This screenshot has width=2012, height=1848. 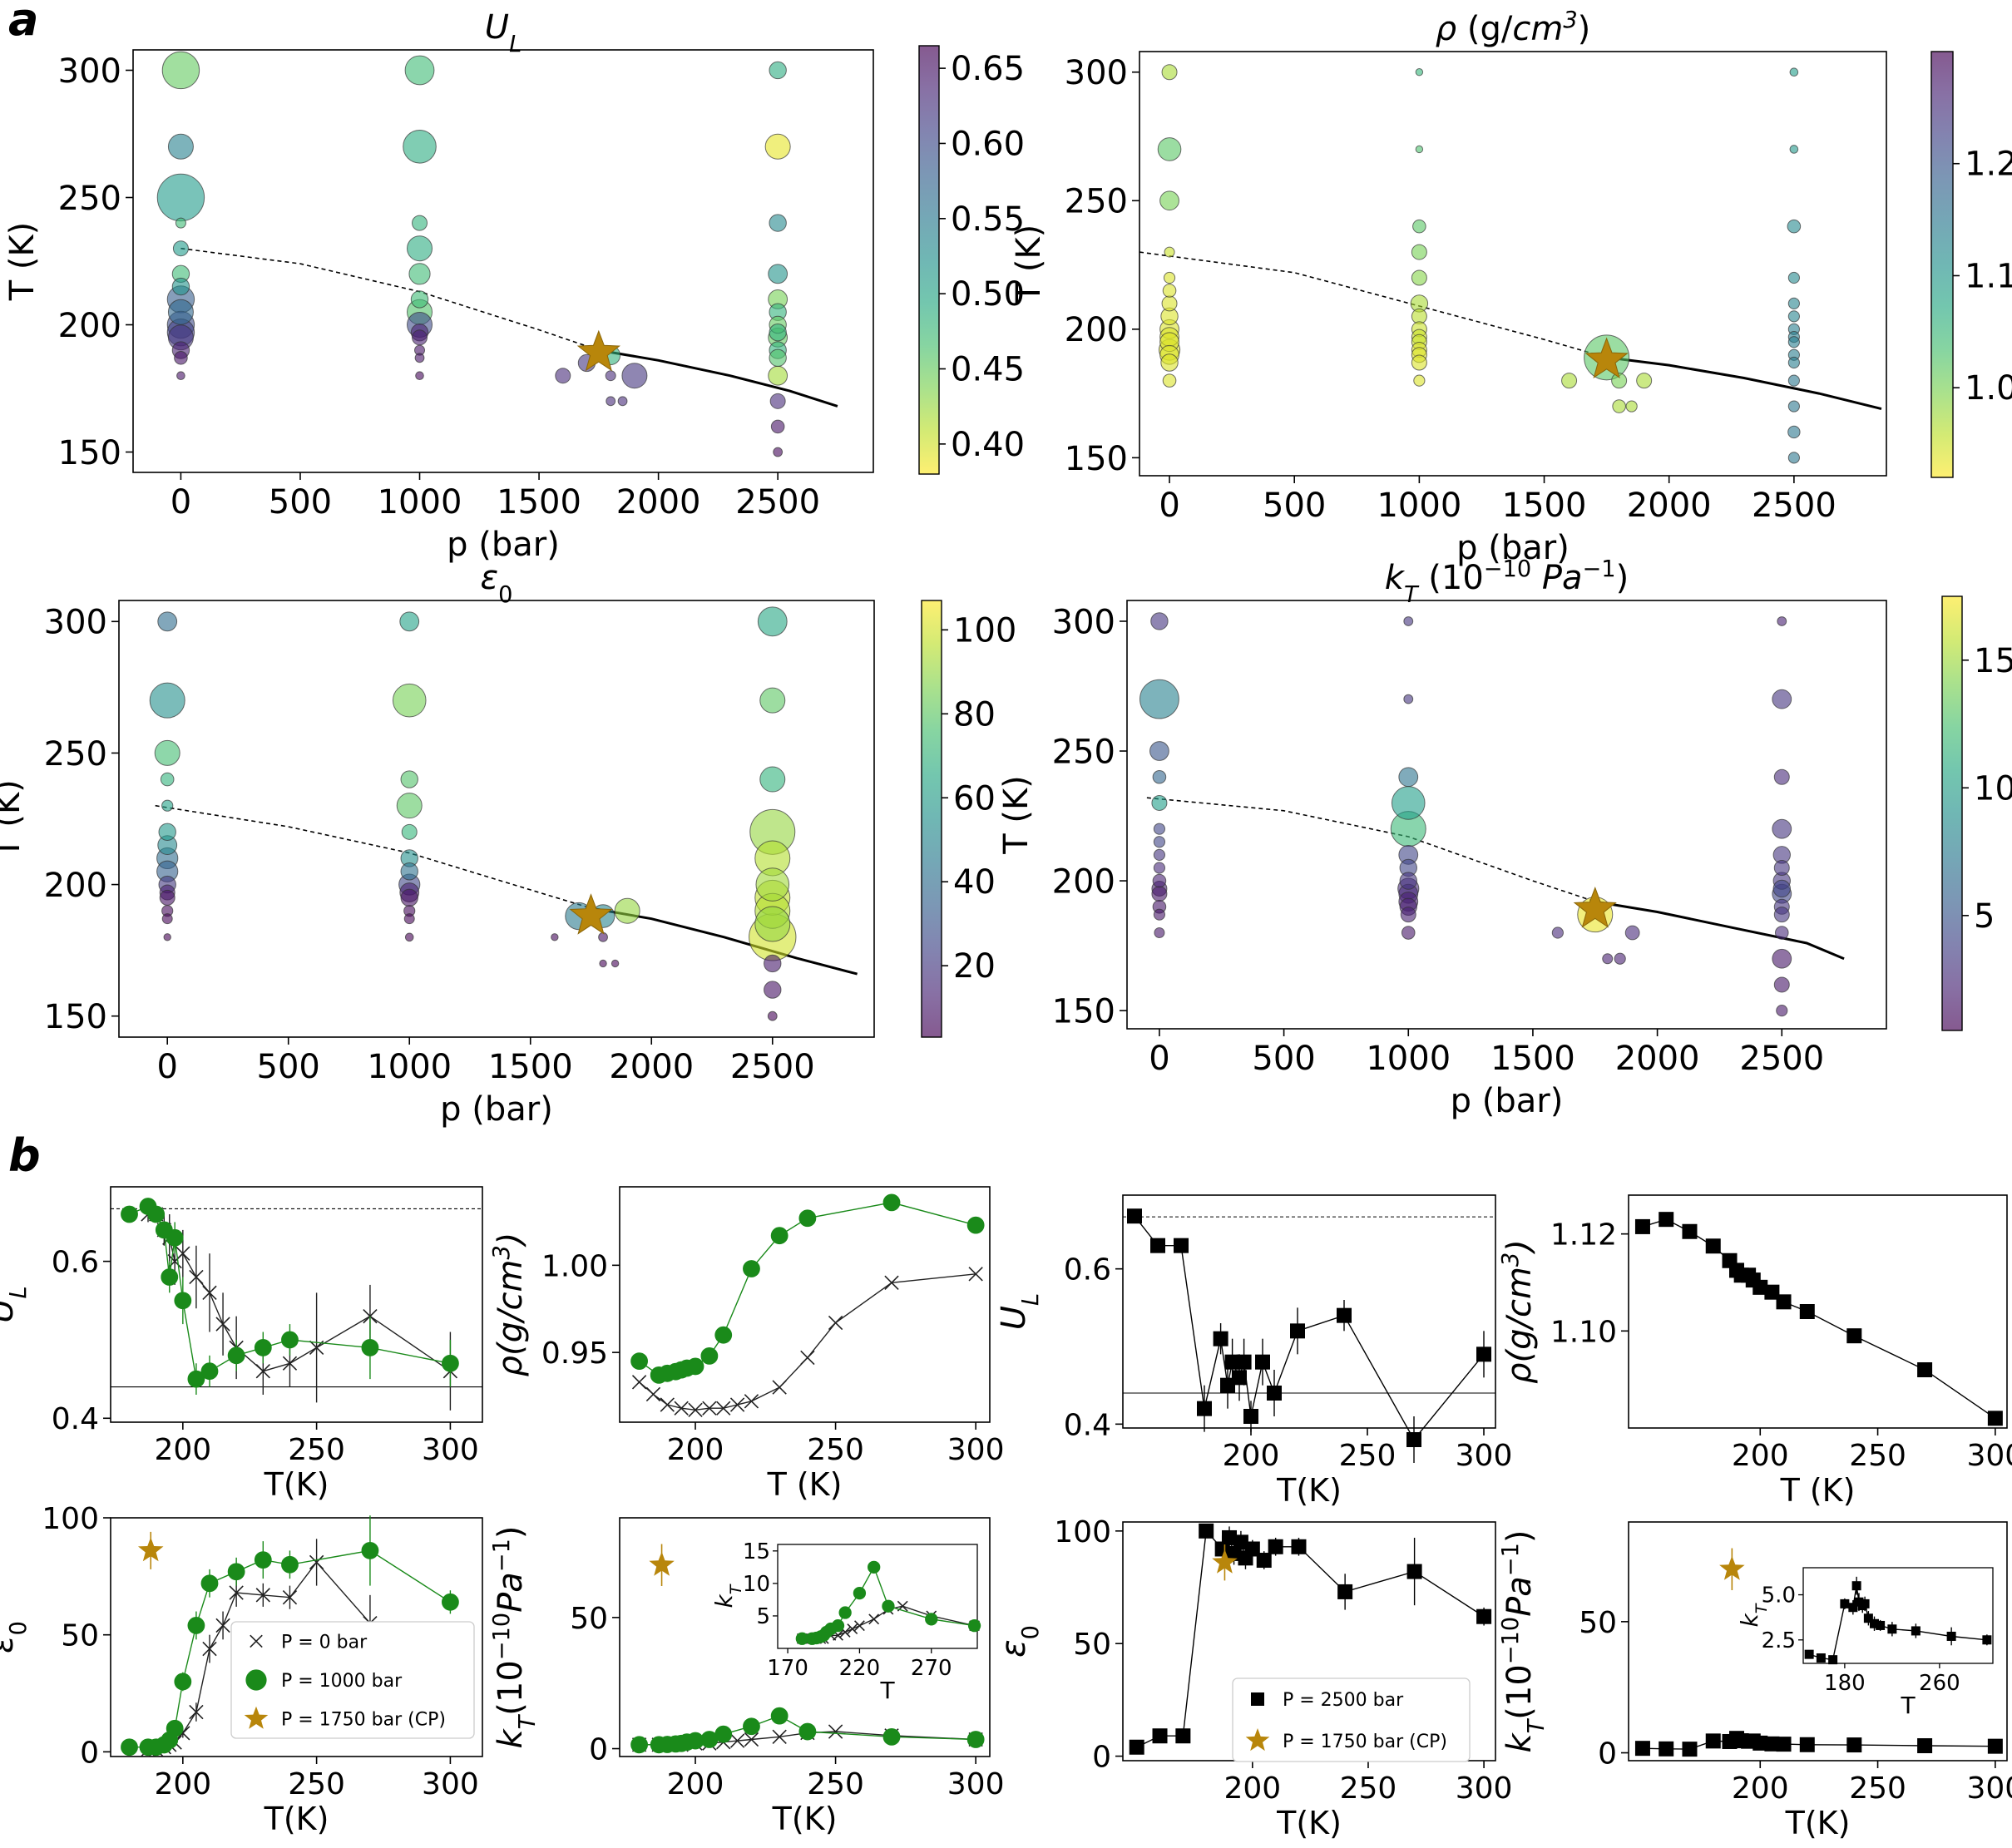 I want to click on x-tick-label: 200, so click(x=1760, y=1788).